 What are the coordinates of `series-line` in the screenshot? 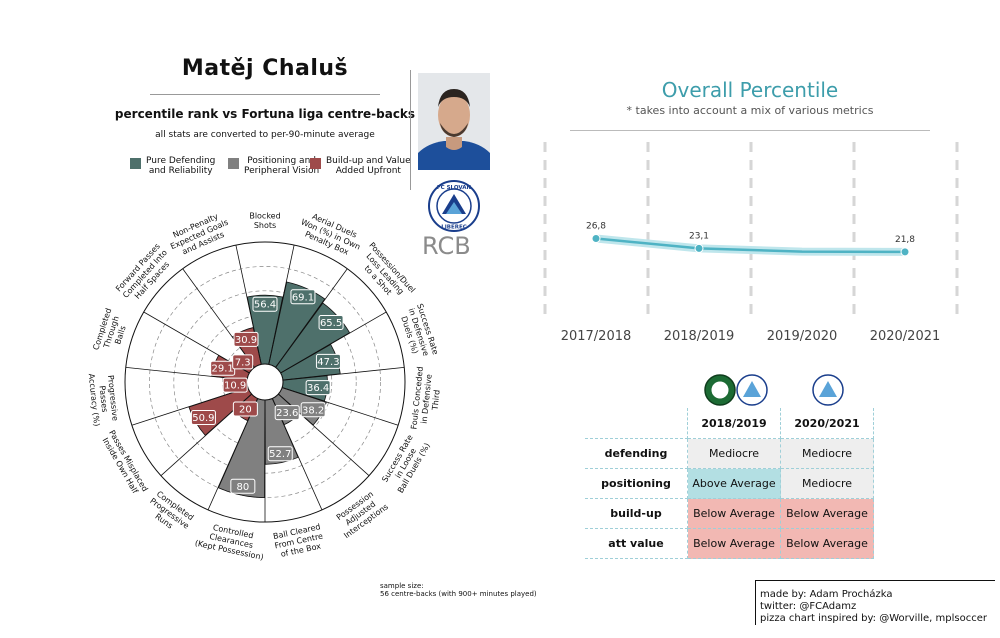 It's located at (750, 245).